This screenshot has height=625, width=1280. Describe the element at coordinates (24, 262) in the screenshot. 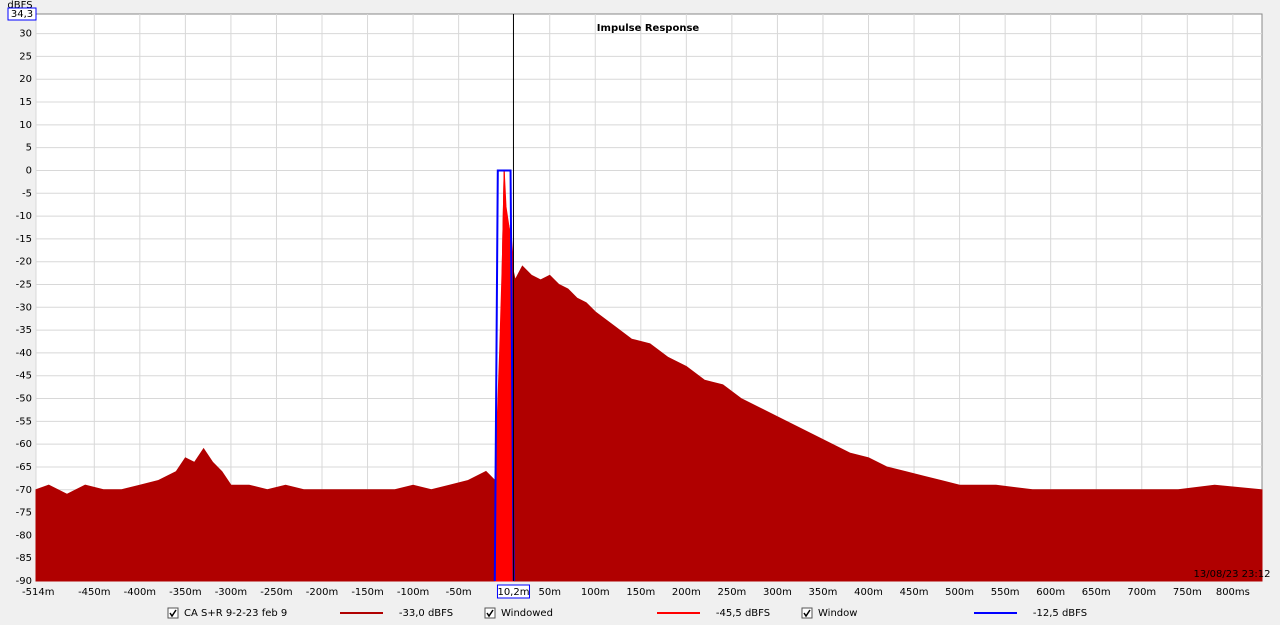

I see `y-tick-label: -20` at that location.